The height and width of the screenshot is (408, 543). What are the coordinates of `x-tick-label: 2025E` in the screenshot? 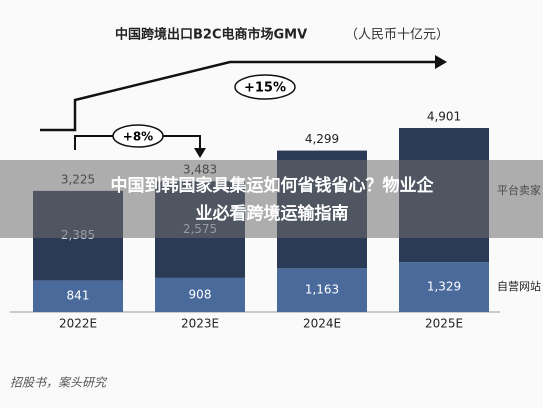 It's located at (444, 324).